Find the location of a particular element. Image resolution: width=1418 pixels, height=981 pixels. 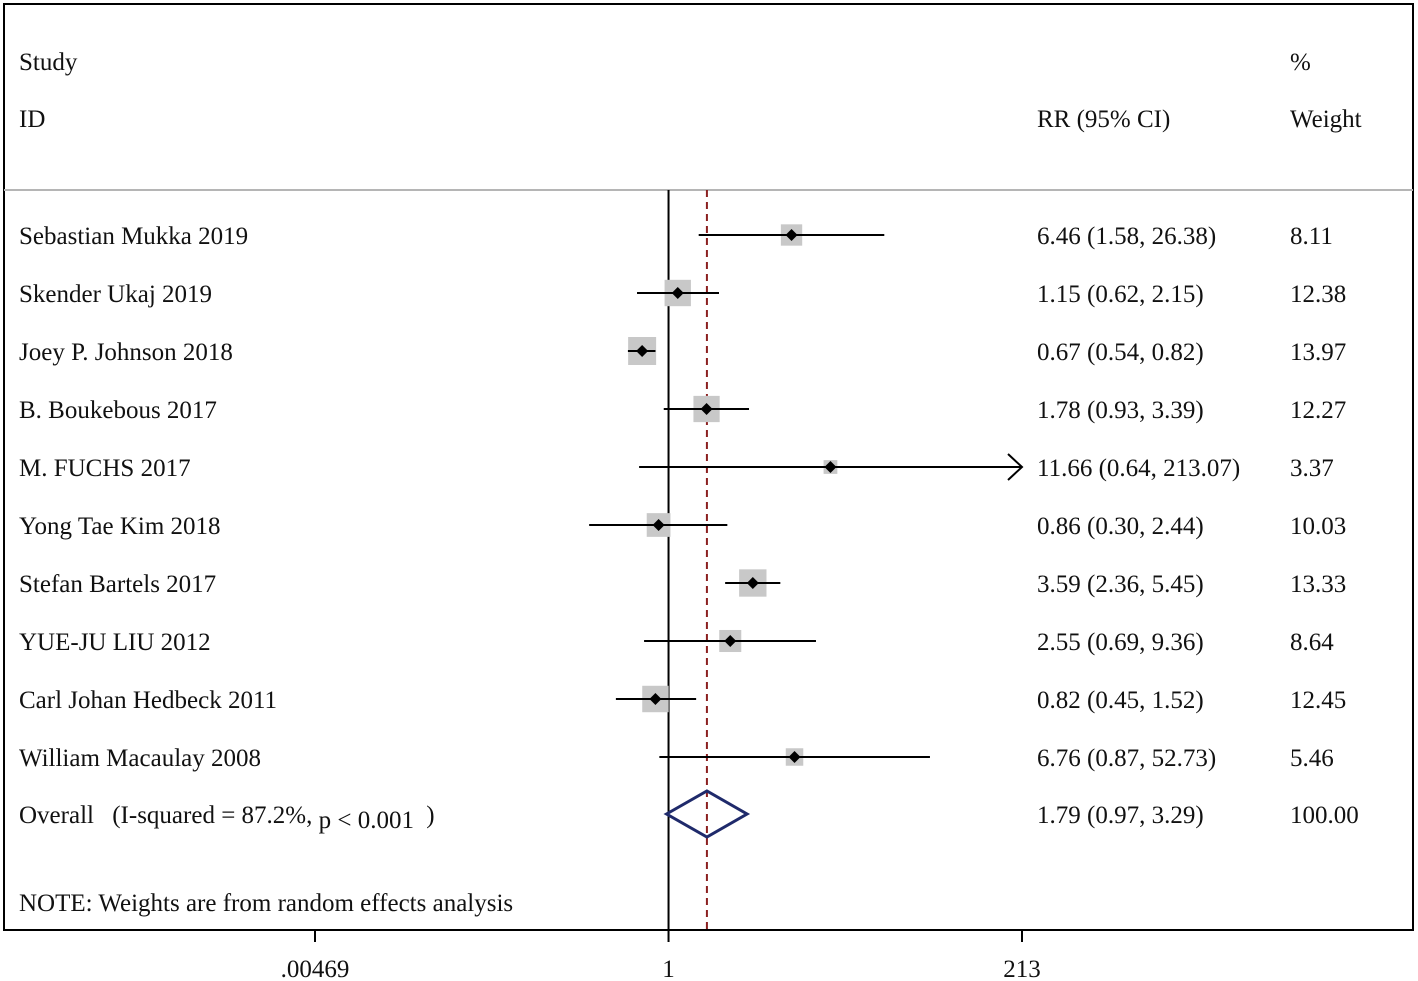

study-label: YUE-JU LIU 2012 is located at coordinates (115, 642).